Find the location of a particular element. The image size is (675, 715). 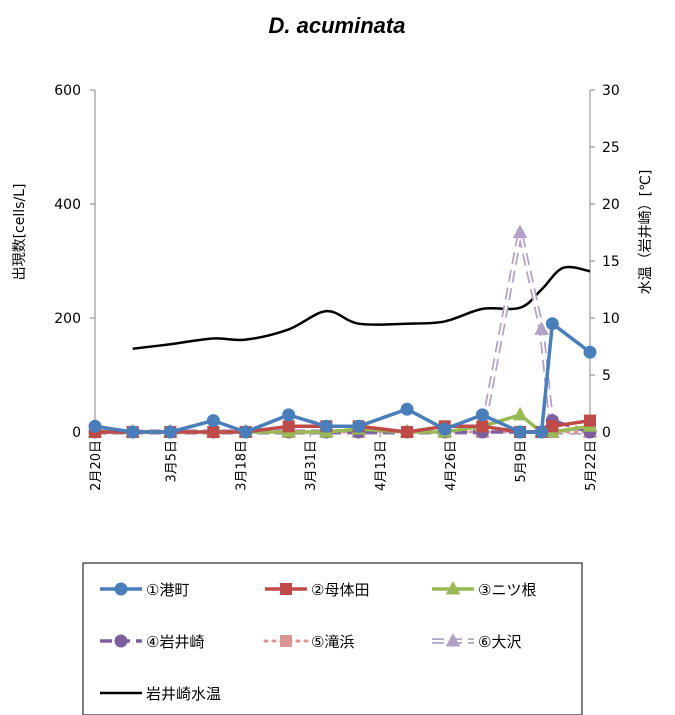

left-tick-label: 0 is located at coordinates (76, 433).